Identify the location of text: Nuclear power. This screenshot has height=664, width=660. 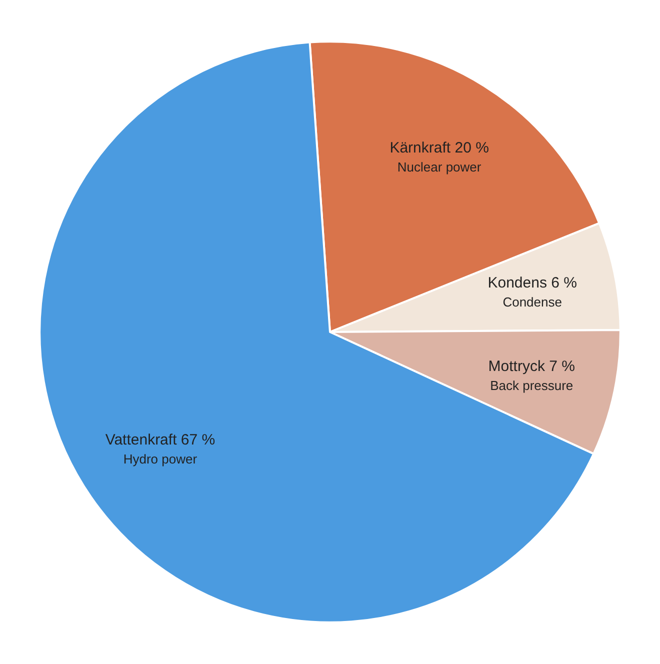
(439, 167).